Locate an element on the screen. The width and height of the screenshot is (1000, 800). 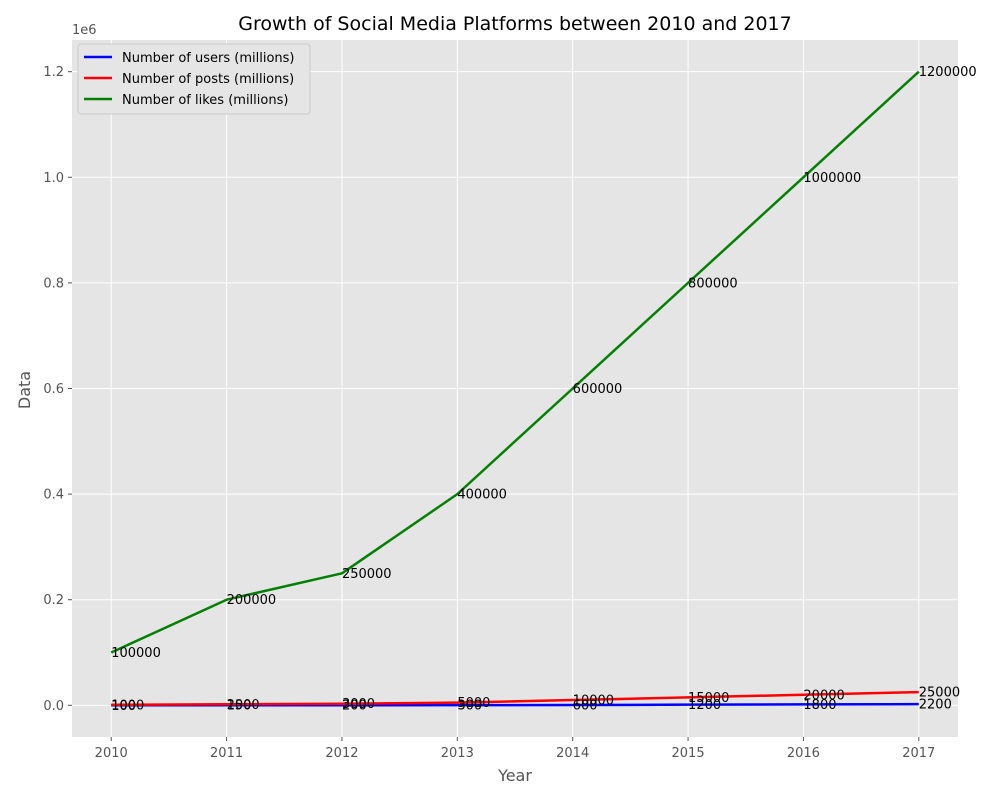
data-label-likes: 250000 is located at coordinates (367, 574).